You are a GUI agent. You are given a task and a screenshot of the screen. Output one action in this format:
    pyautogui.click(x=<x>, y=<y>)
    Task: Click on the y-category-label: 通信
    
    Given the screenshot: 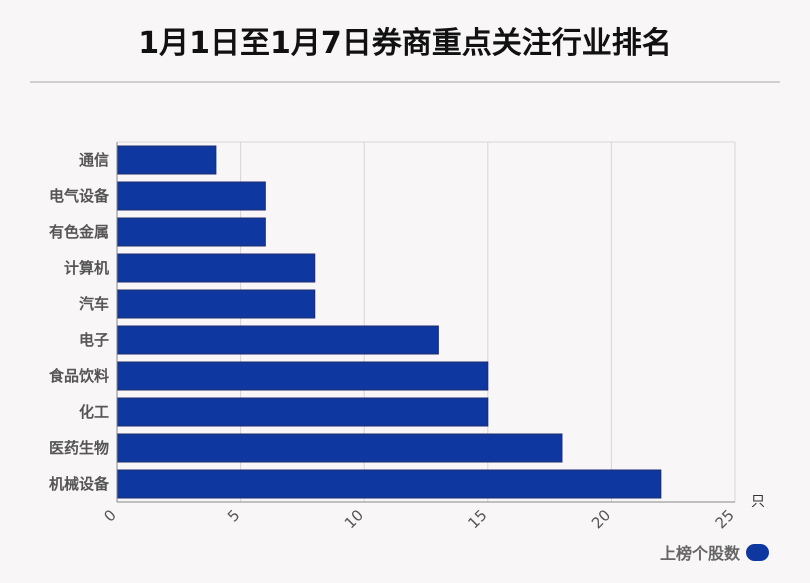 What is the action you would take?
    pyautogui.click(x=94, y=160)
    